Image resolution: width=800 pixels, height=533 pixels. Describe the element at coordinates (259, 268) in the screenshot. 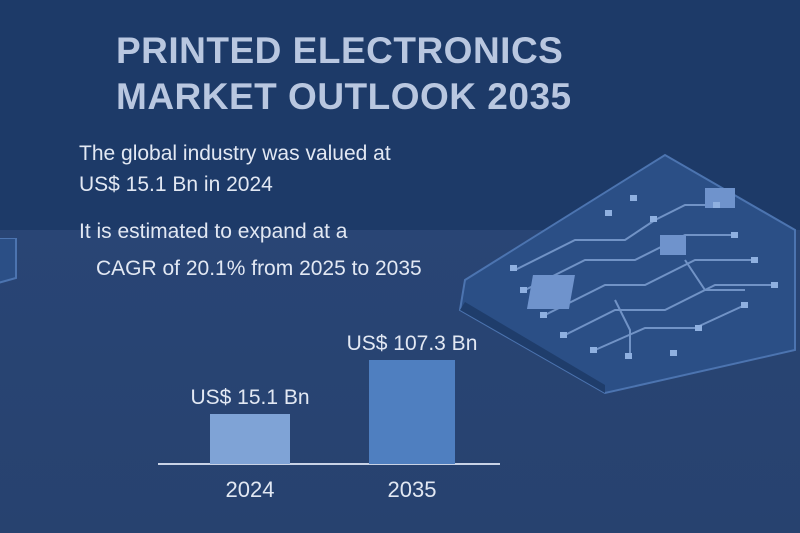

I see `forecast-line-2: CAGR of 20.1% from 2025 to 2035` at that location.